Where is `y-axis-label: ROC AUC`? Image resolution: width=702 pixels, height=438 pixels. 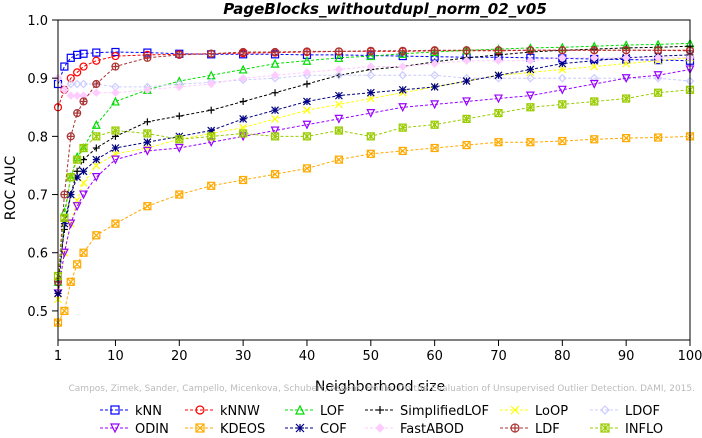
y-axis-label: ROC AUC is located at coordinates (11, 187).